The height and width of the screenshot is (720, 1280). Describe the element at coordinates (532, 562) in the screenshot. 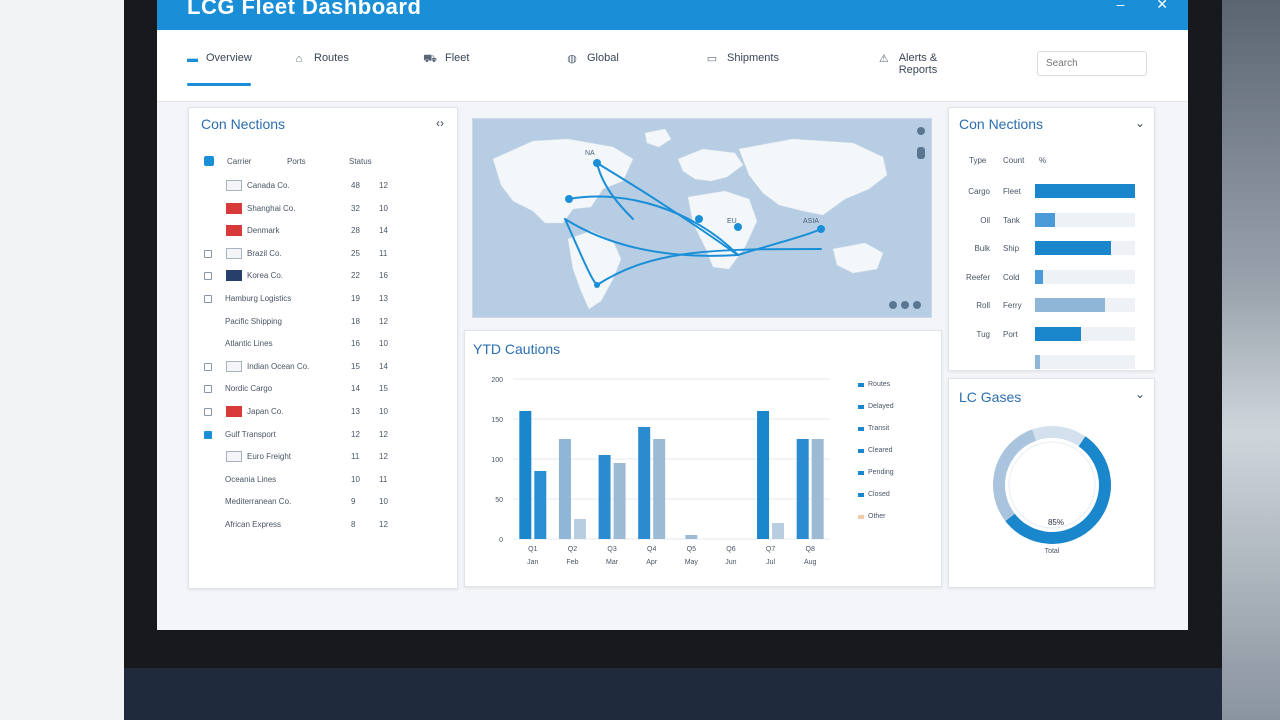

I see `x-category-label: Jan` at that location.